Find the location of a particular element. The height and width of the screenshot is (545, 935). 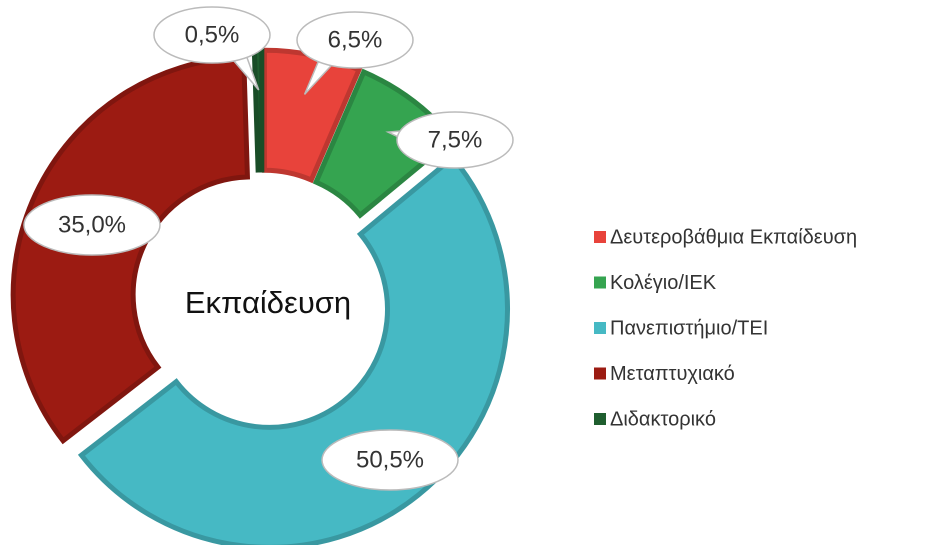

legend-label: Διδακτορικό is located at coordinates (663, 419).